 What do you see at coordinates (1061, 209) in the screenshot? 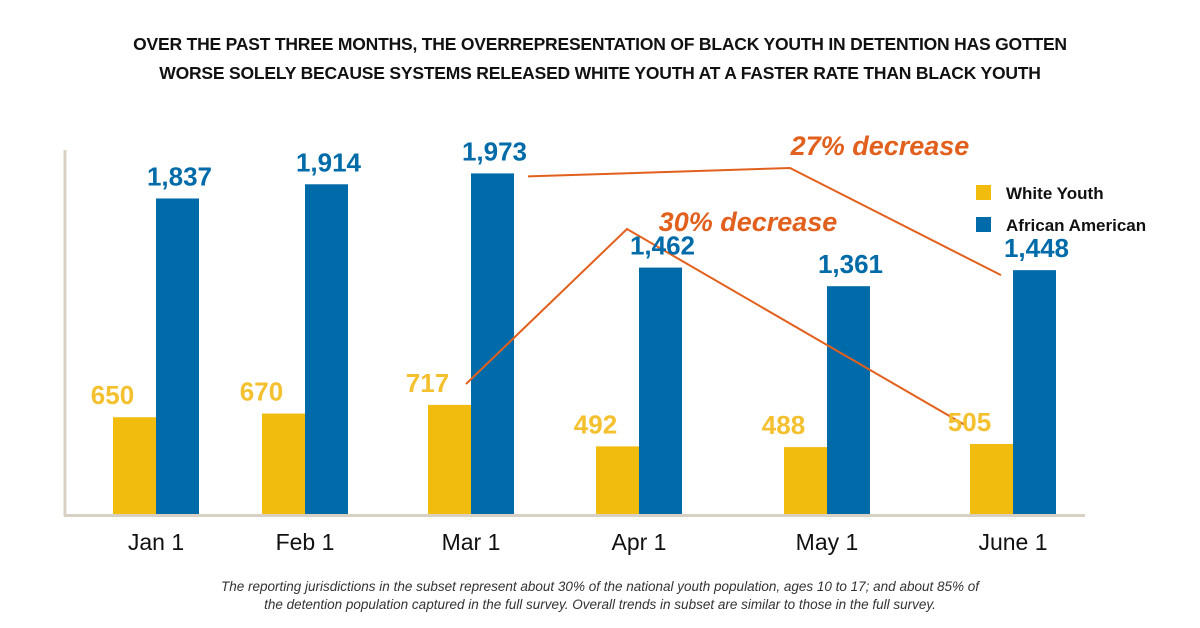
I see `legend: White Youth African American` at bounding box center [1061, 209].